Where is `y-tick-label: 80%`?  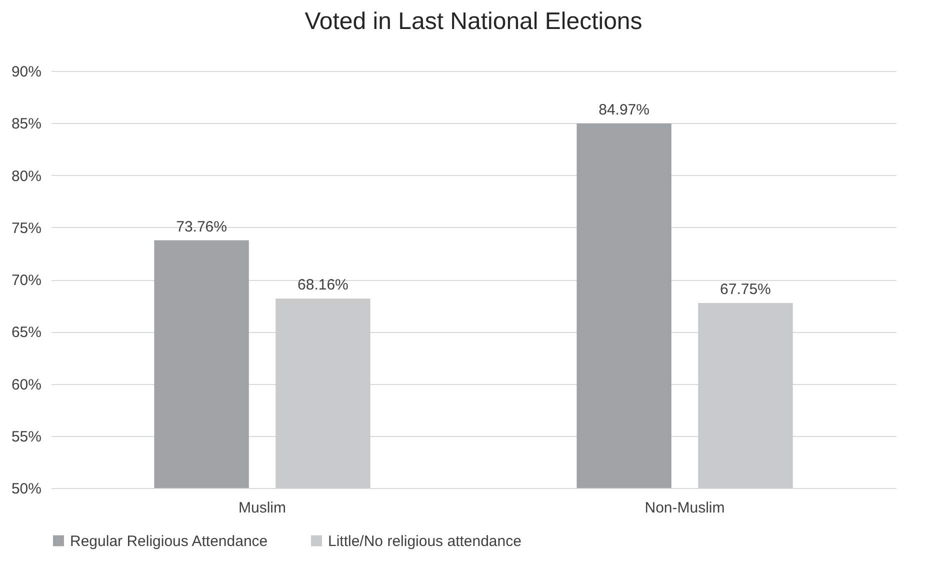
y-tick-label: 80% is located at coordinates (26, 176).